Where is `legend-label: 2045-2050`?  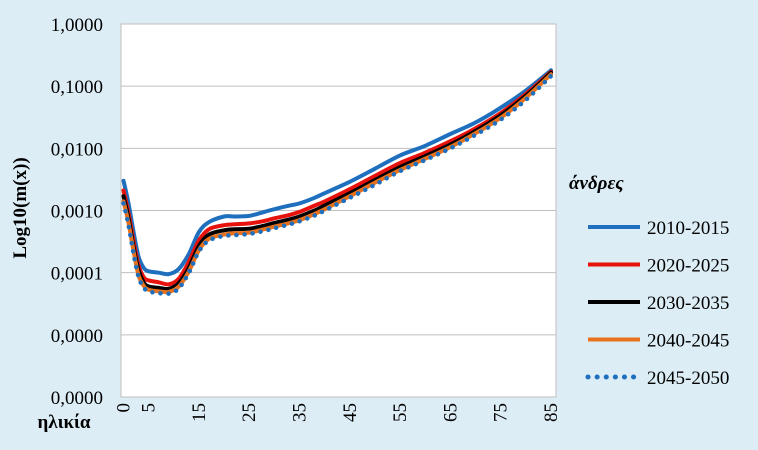 legend-label: 2045-2050 is located at coordinates (688, 378).